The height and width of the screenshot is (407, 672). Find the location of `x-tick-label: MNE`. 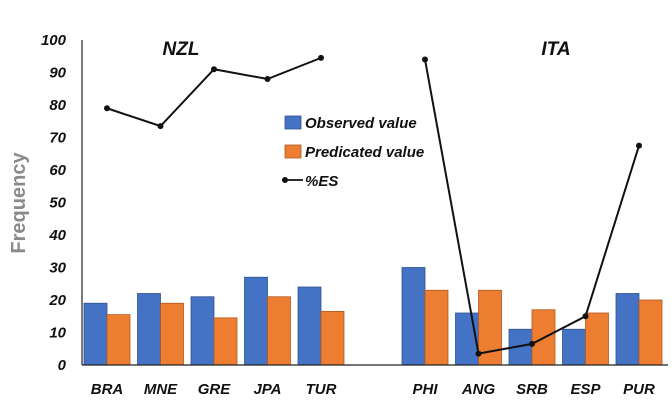

x-tick-label: MNE is located at coordinates (161, 389).